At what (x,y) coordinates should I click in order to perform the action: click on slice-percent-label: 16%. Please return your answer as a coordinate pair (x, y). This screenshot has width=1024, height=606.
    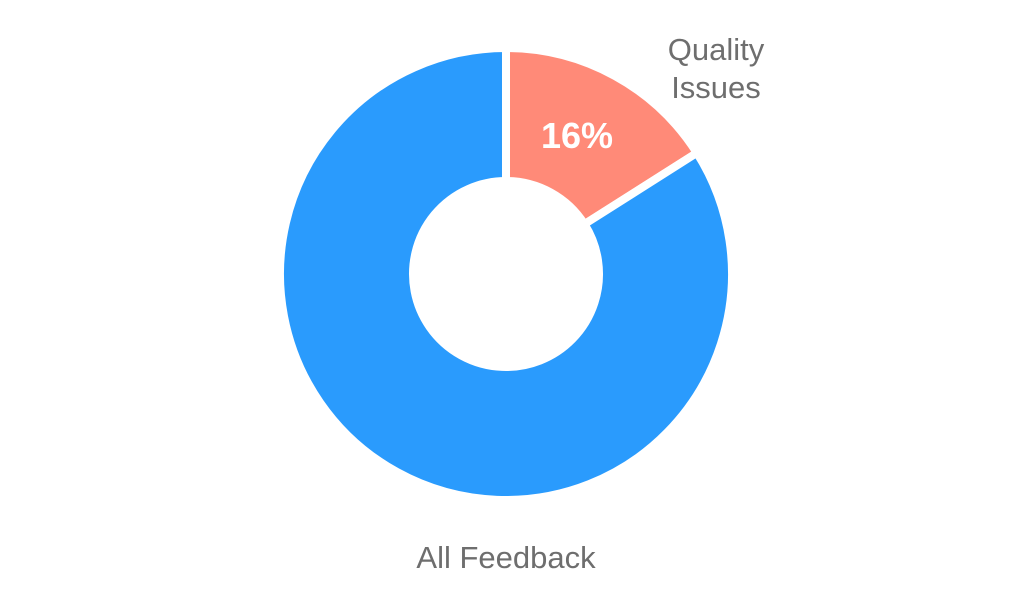
    Looking at the image, I should click on (577, 135).